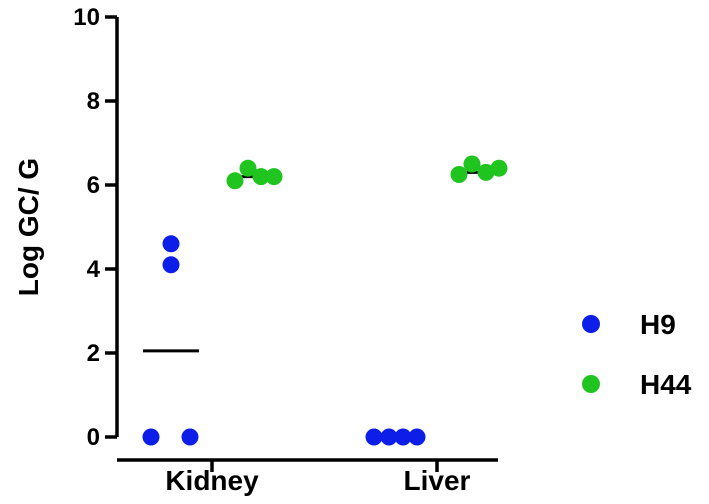 This screenshot has width=709, height=504. Describe the element at coordinates (93, 353) in the screenshot. I see `y-tick-label: 2` at that location.